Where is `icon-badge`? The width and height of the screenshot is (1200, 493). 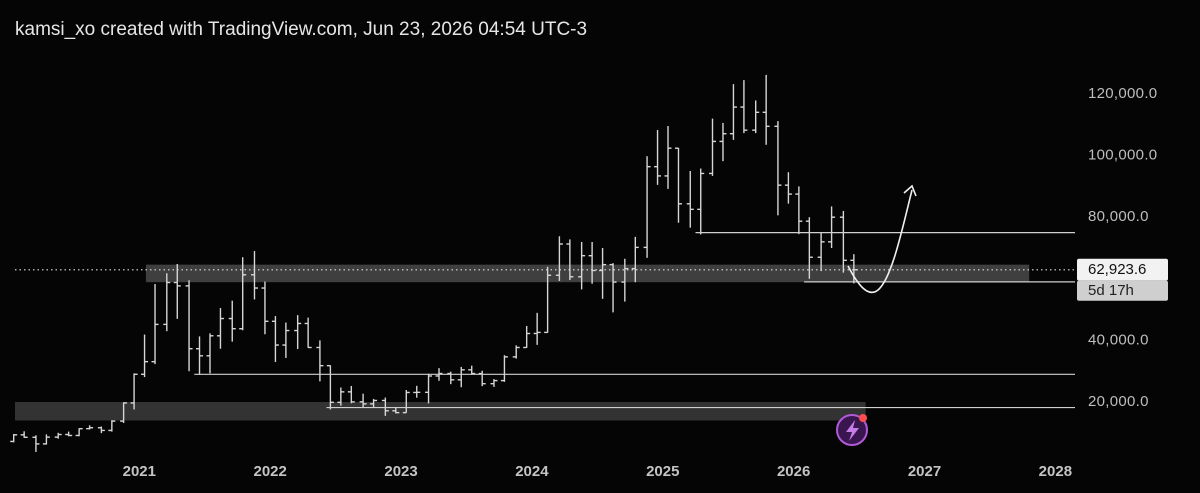
icon-badge is located at coordinates (863, 418).